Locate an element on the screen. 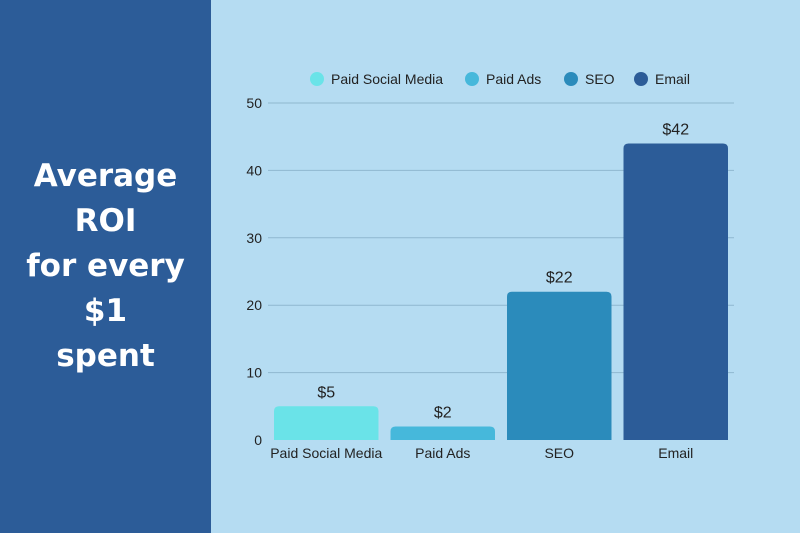 The image size is (800, 533). legend-label-1: Paid Ads is located at coordinates (513, 79).